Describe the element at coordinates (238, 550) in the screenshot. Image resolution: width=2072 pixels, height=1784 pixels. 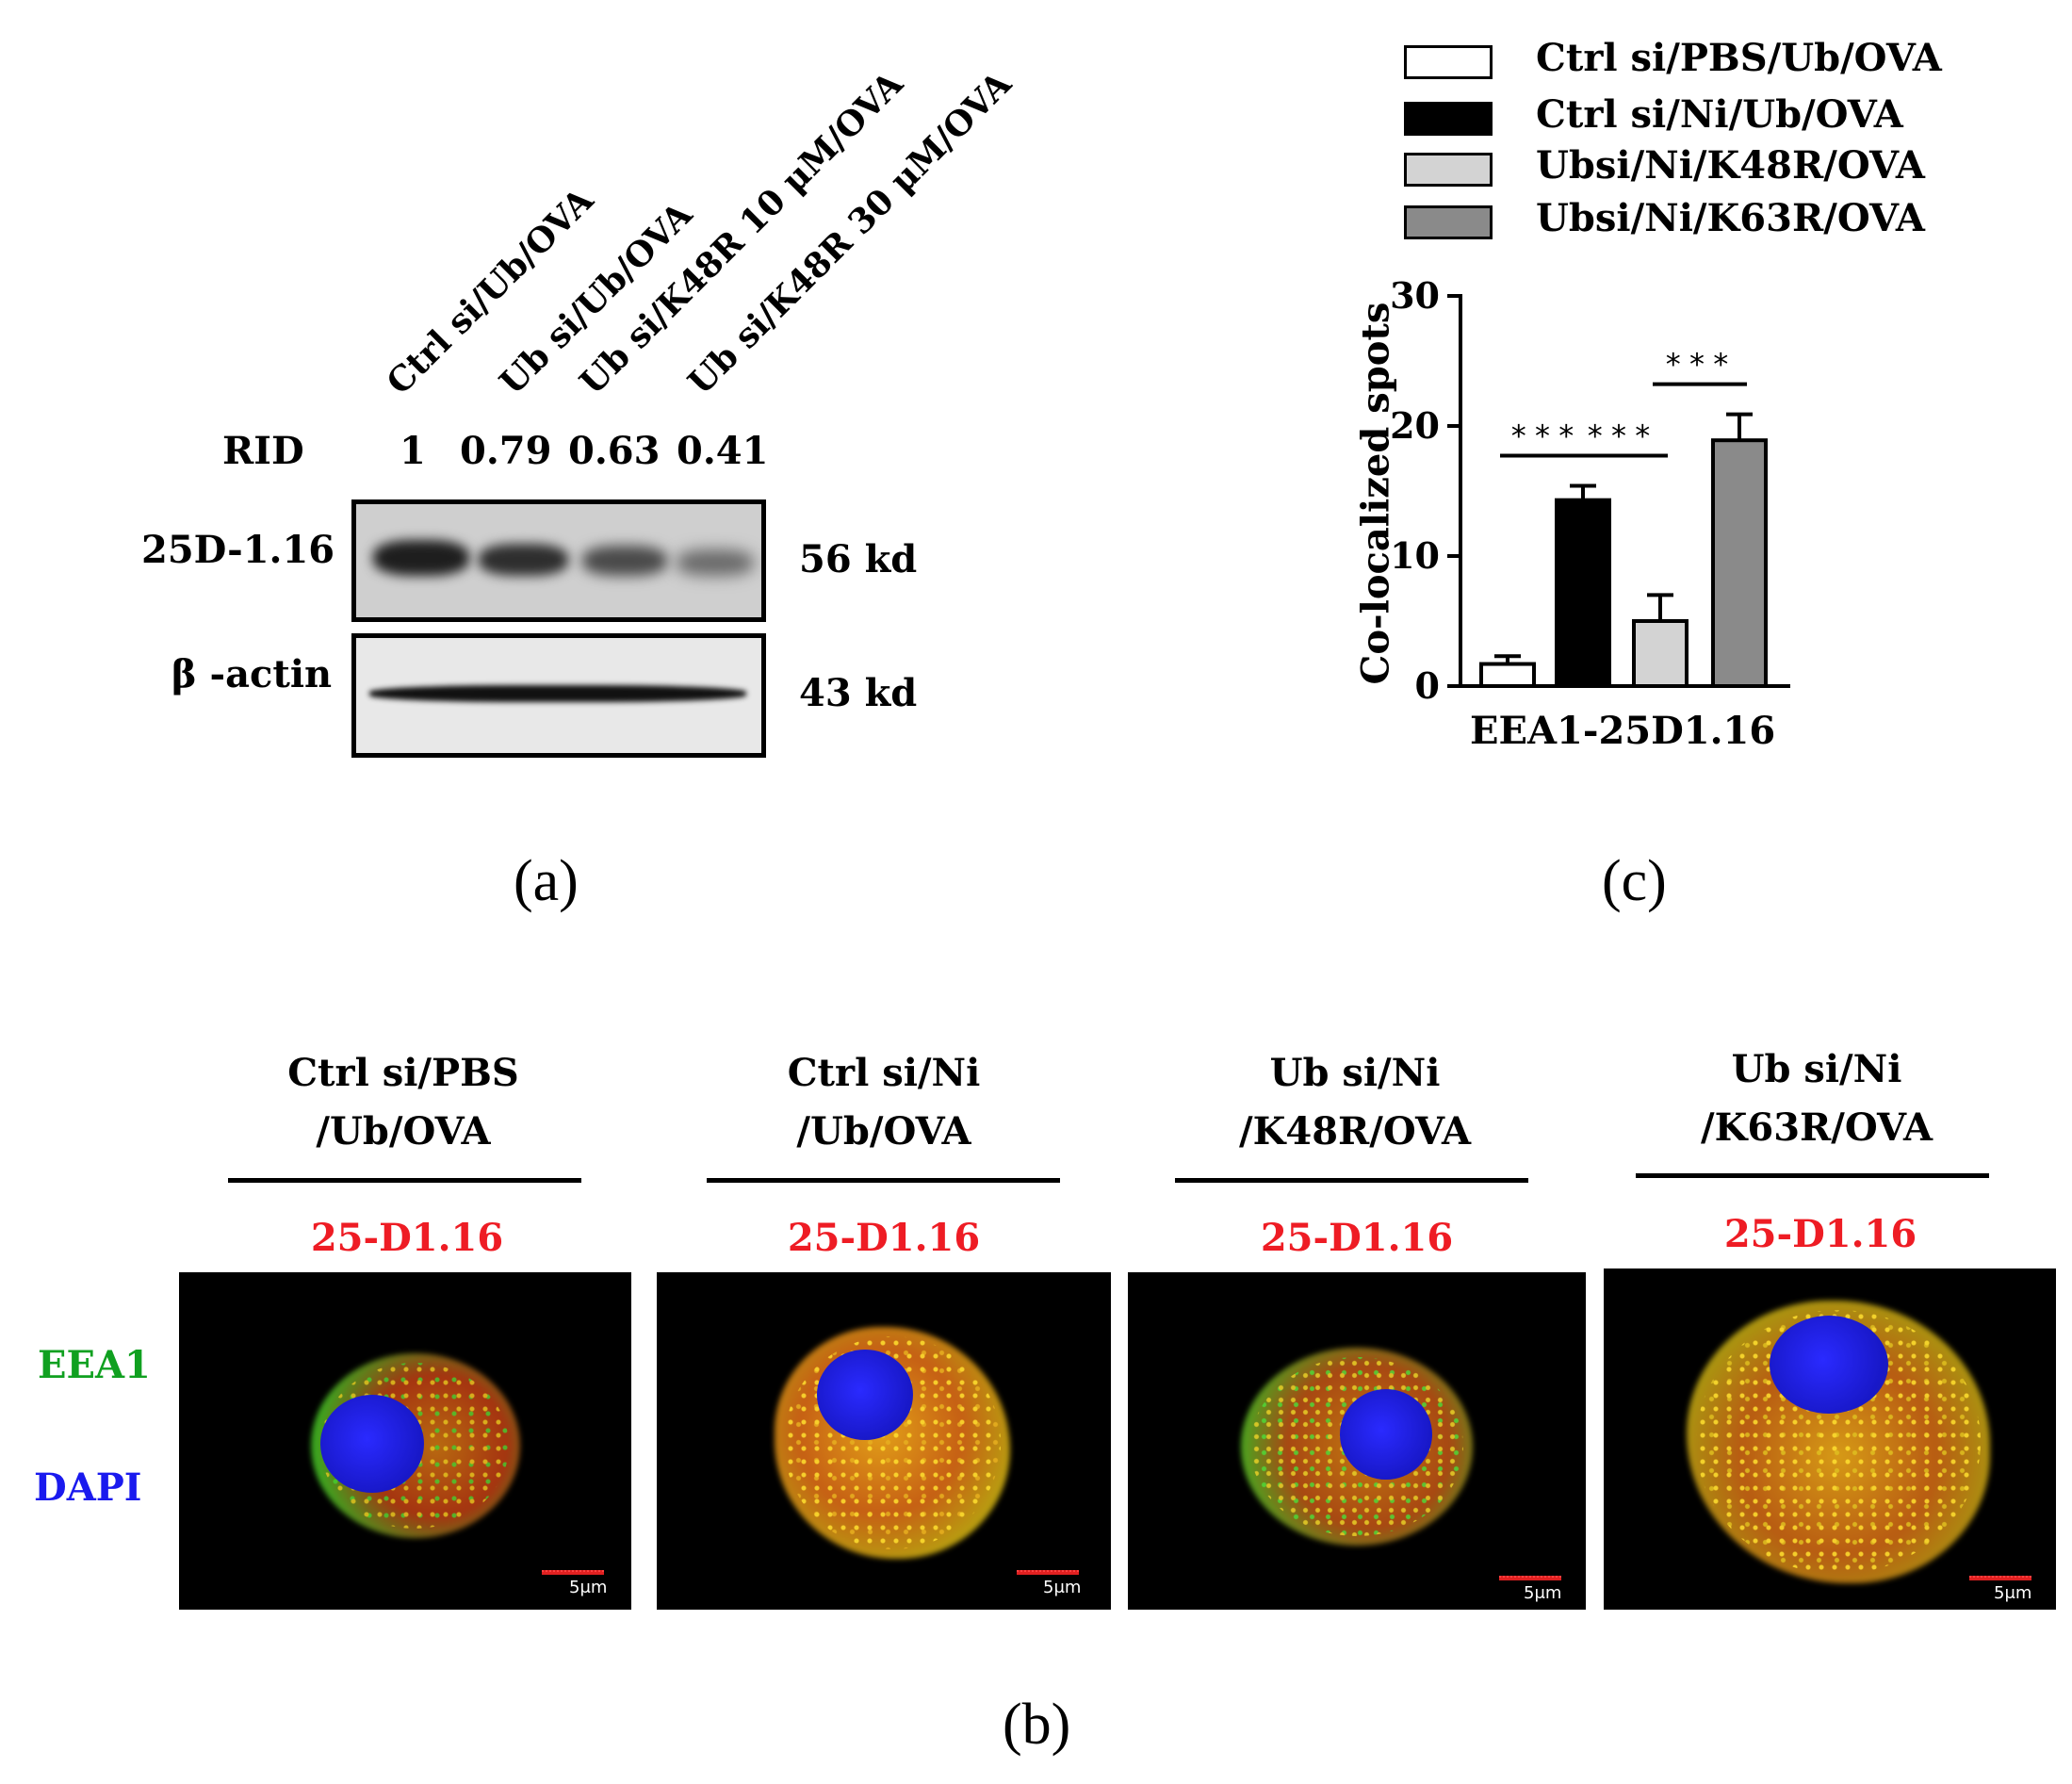
I see `blot-name-25d: 25D-1.16` at that location.